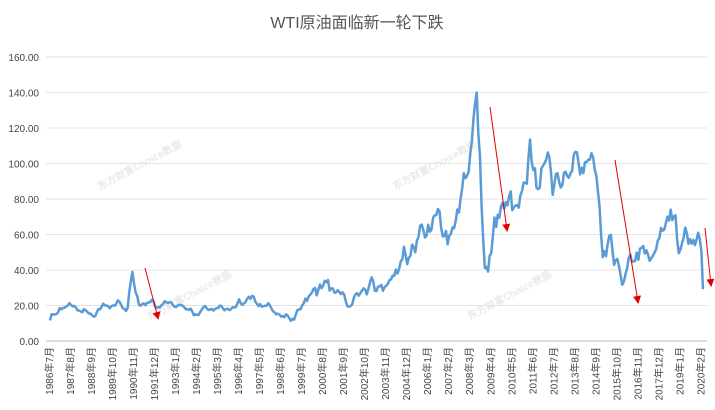 This screenshot has width=715, height=410. I want to click on x-tick-label: 1998年6月, so click(280, 371).